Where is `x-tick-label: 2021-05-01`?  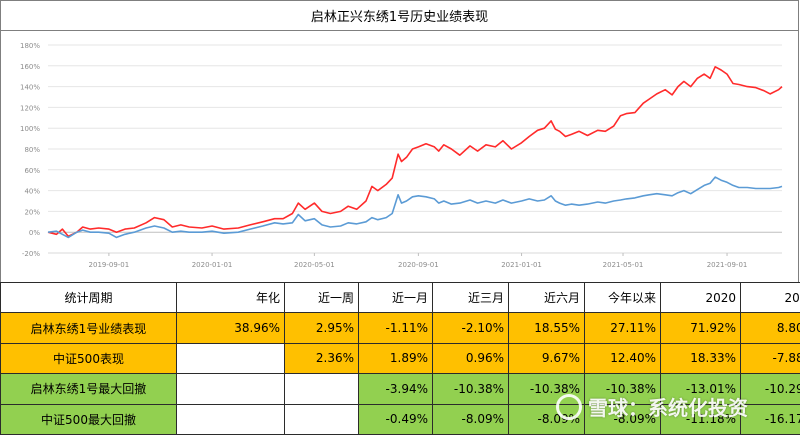 x-tick-label: 2021-05-01 is located at coordinates (623, 265).